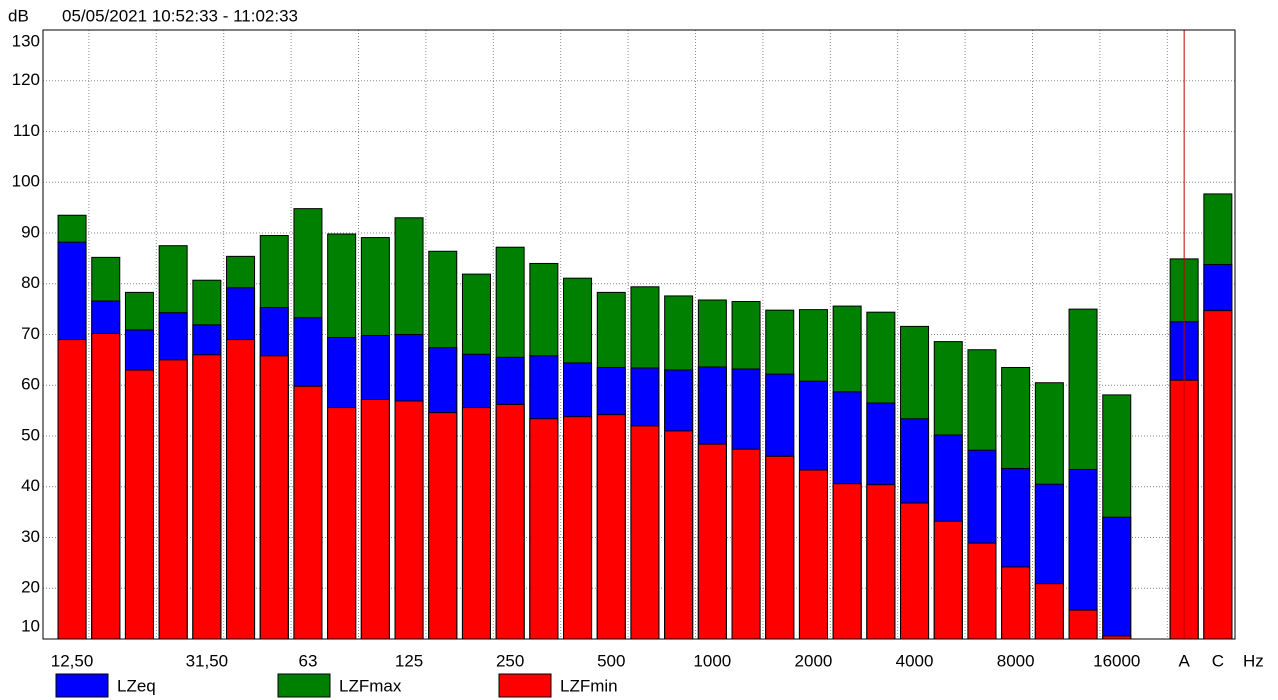 This screenshot has width=1278, height=700. Describe the element at coordinates (18, 15) in the screenshot. I see `y-axis-label: dB` at that location.